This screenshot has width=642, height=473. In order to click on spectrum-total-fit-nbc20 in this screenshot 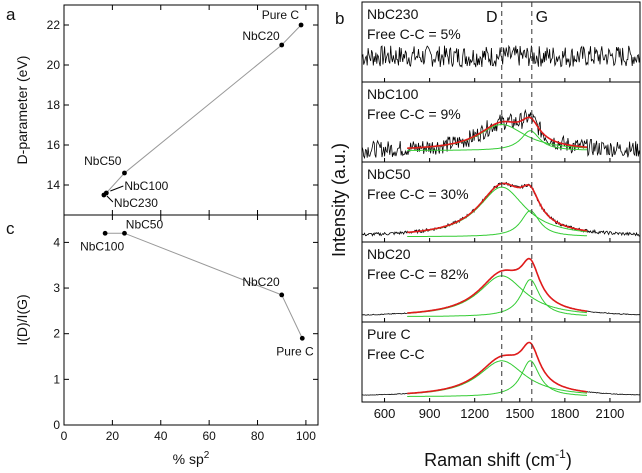, I will do `click(497, 285)`.